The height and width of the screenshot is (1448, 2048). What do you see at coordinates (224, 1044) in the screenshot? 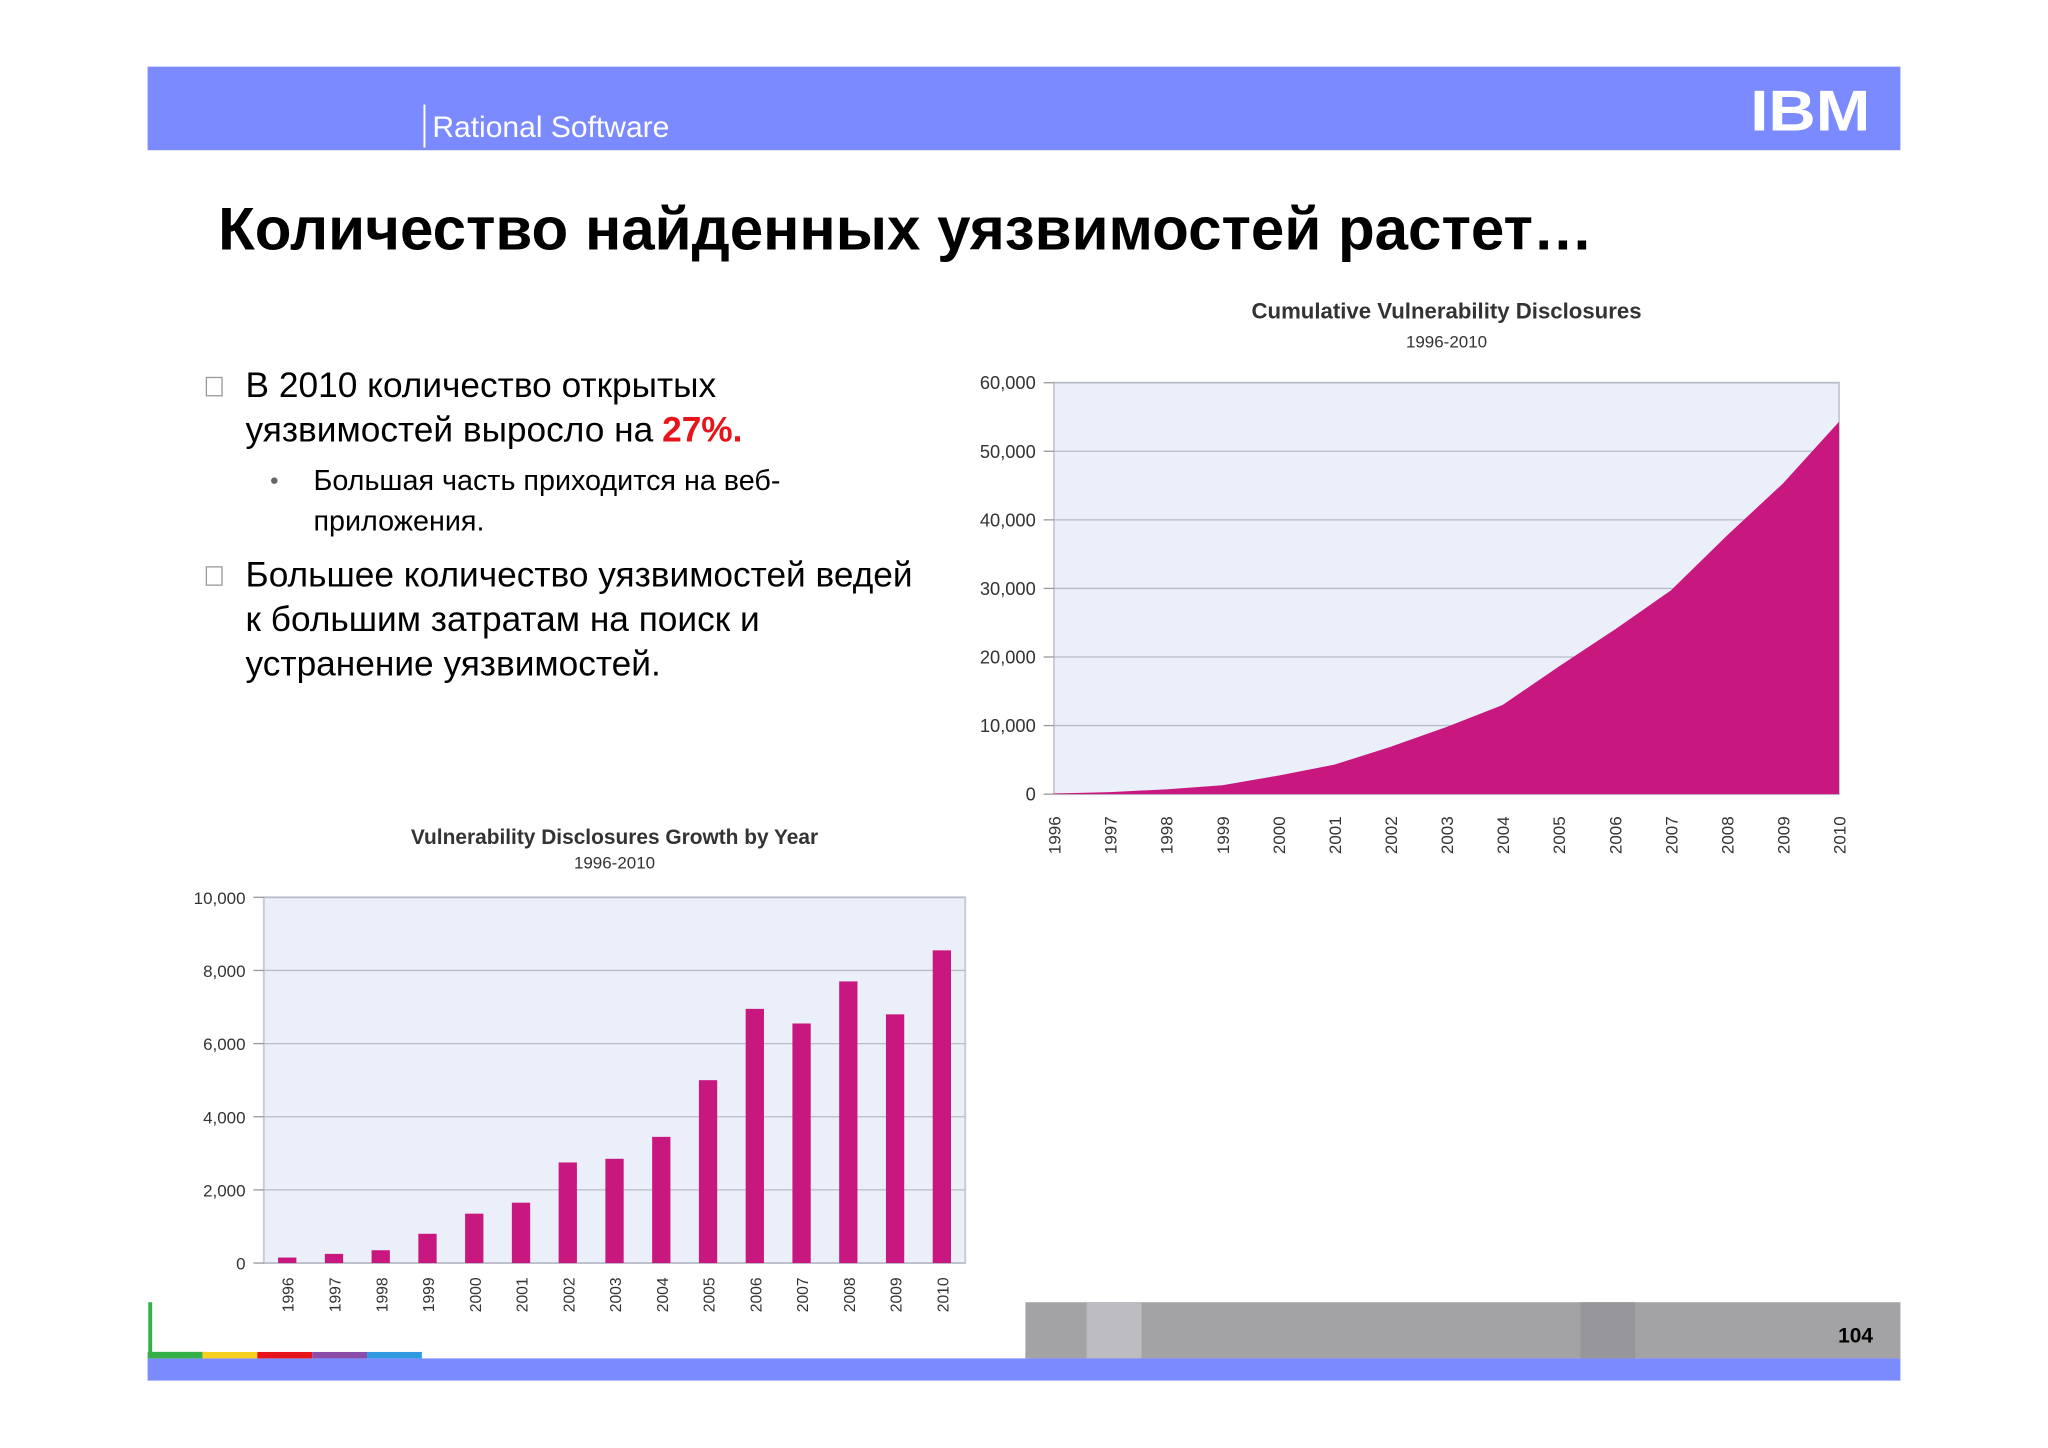
I see `y-tick-label: 6,000` at bounding box center [224, 1044].